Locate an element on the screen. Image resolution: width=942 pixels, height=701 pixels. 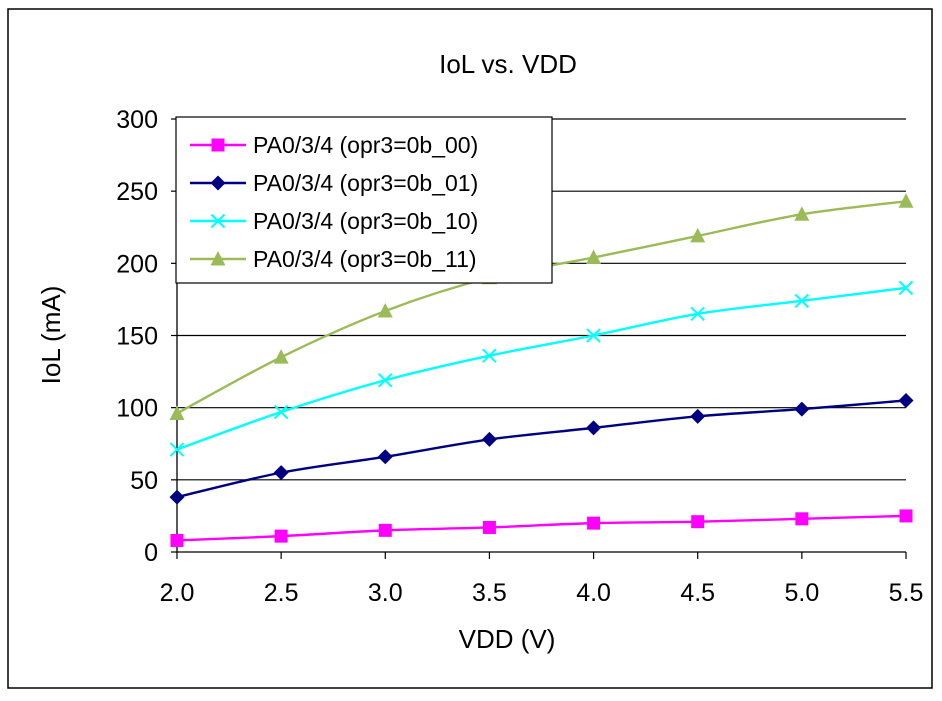
legend-label: PA0/3/4 (opr3=0b_10) is located at coordinates (365, 221).